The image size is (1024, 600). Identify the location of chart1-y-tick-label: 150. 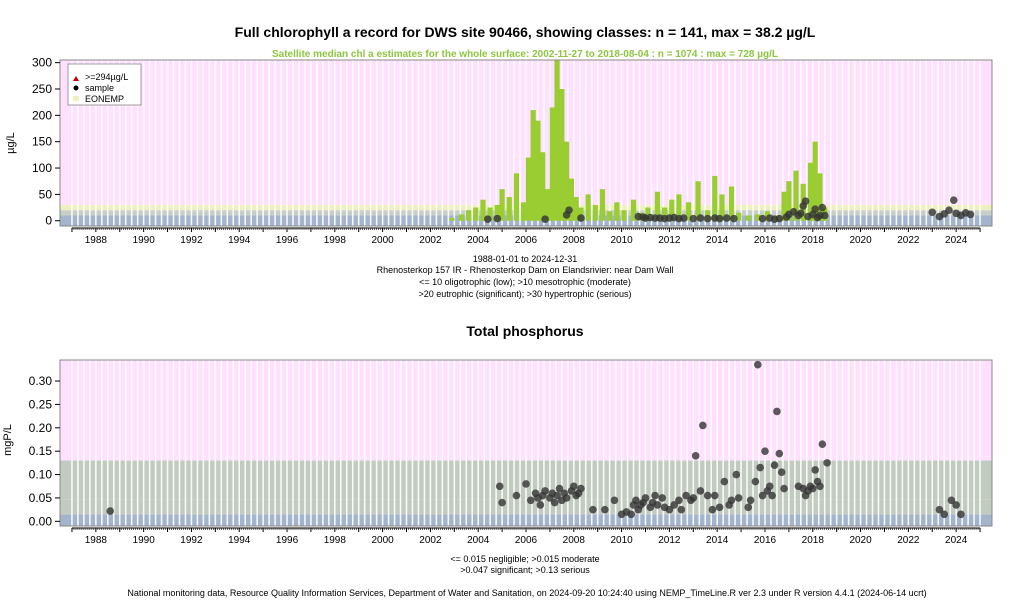
(42, 142).